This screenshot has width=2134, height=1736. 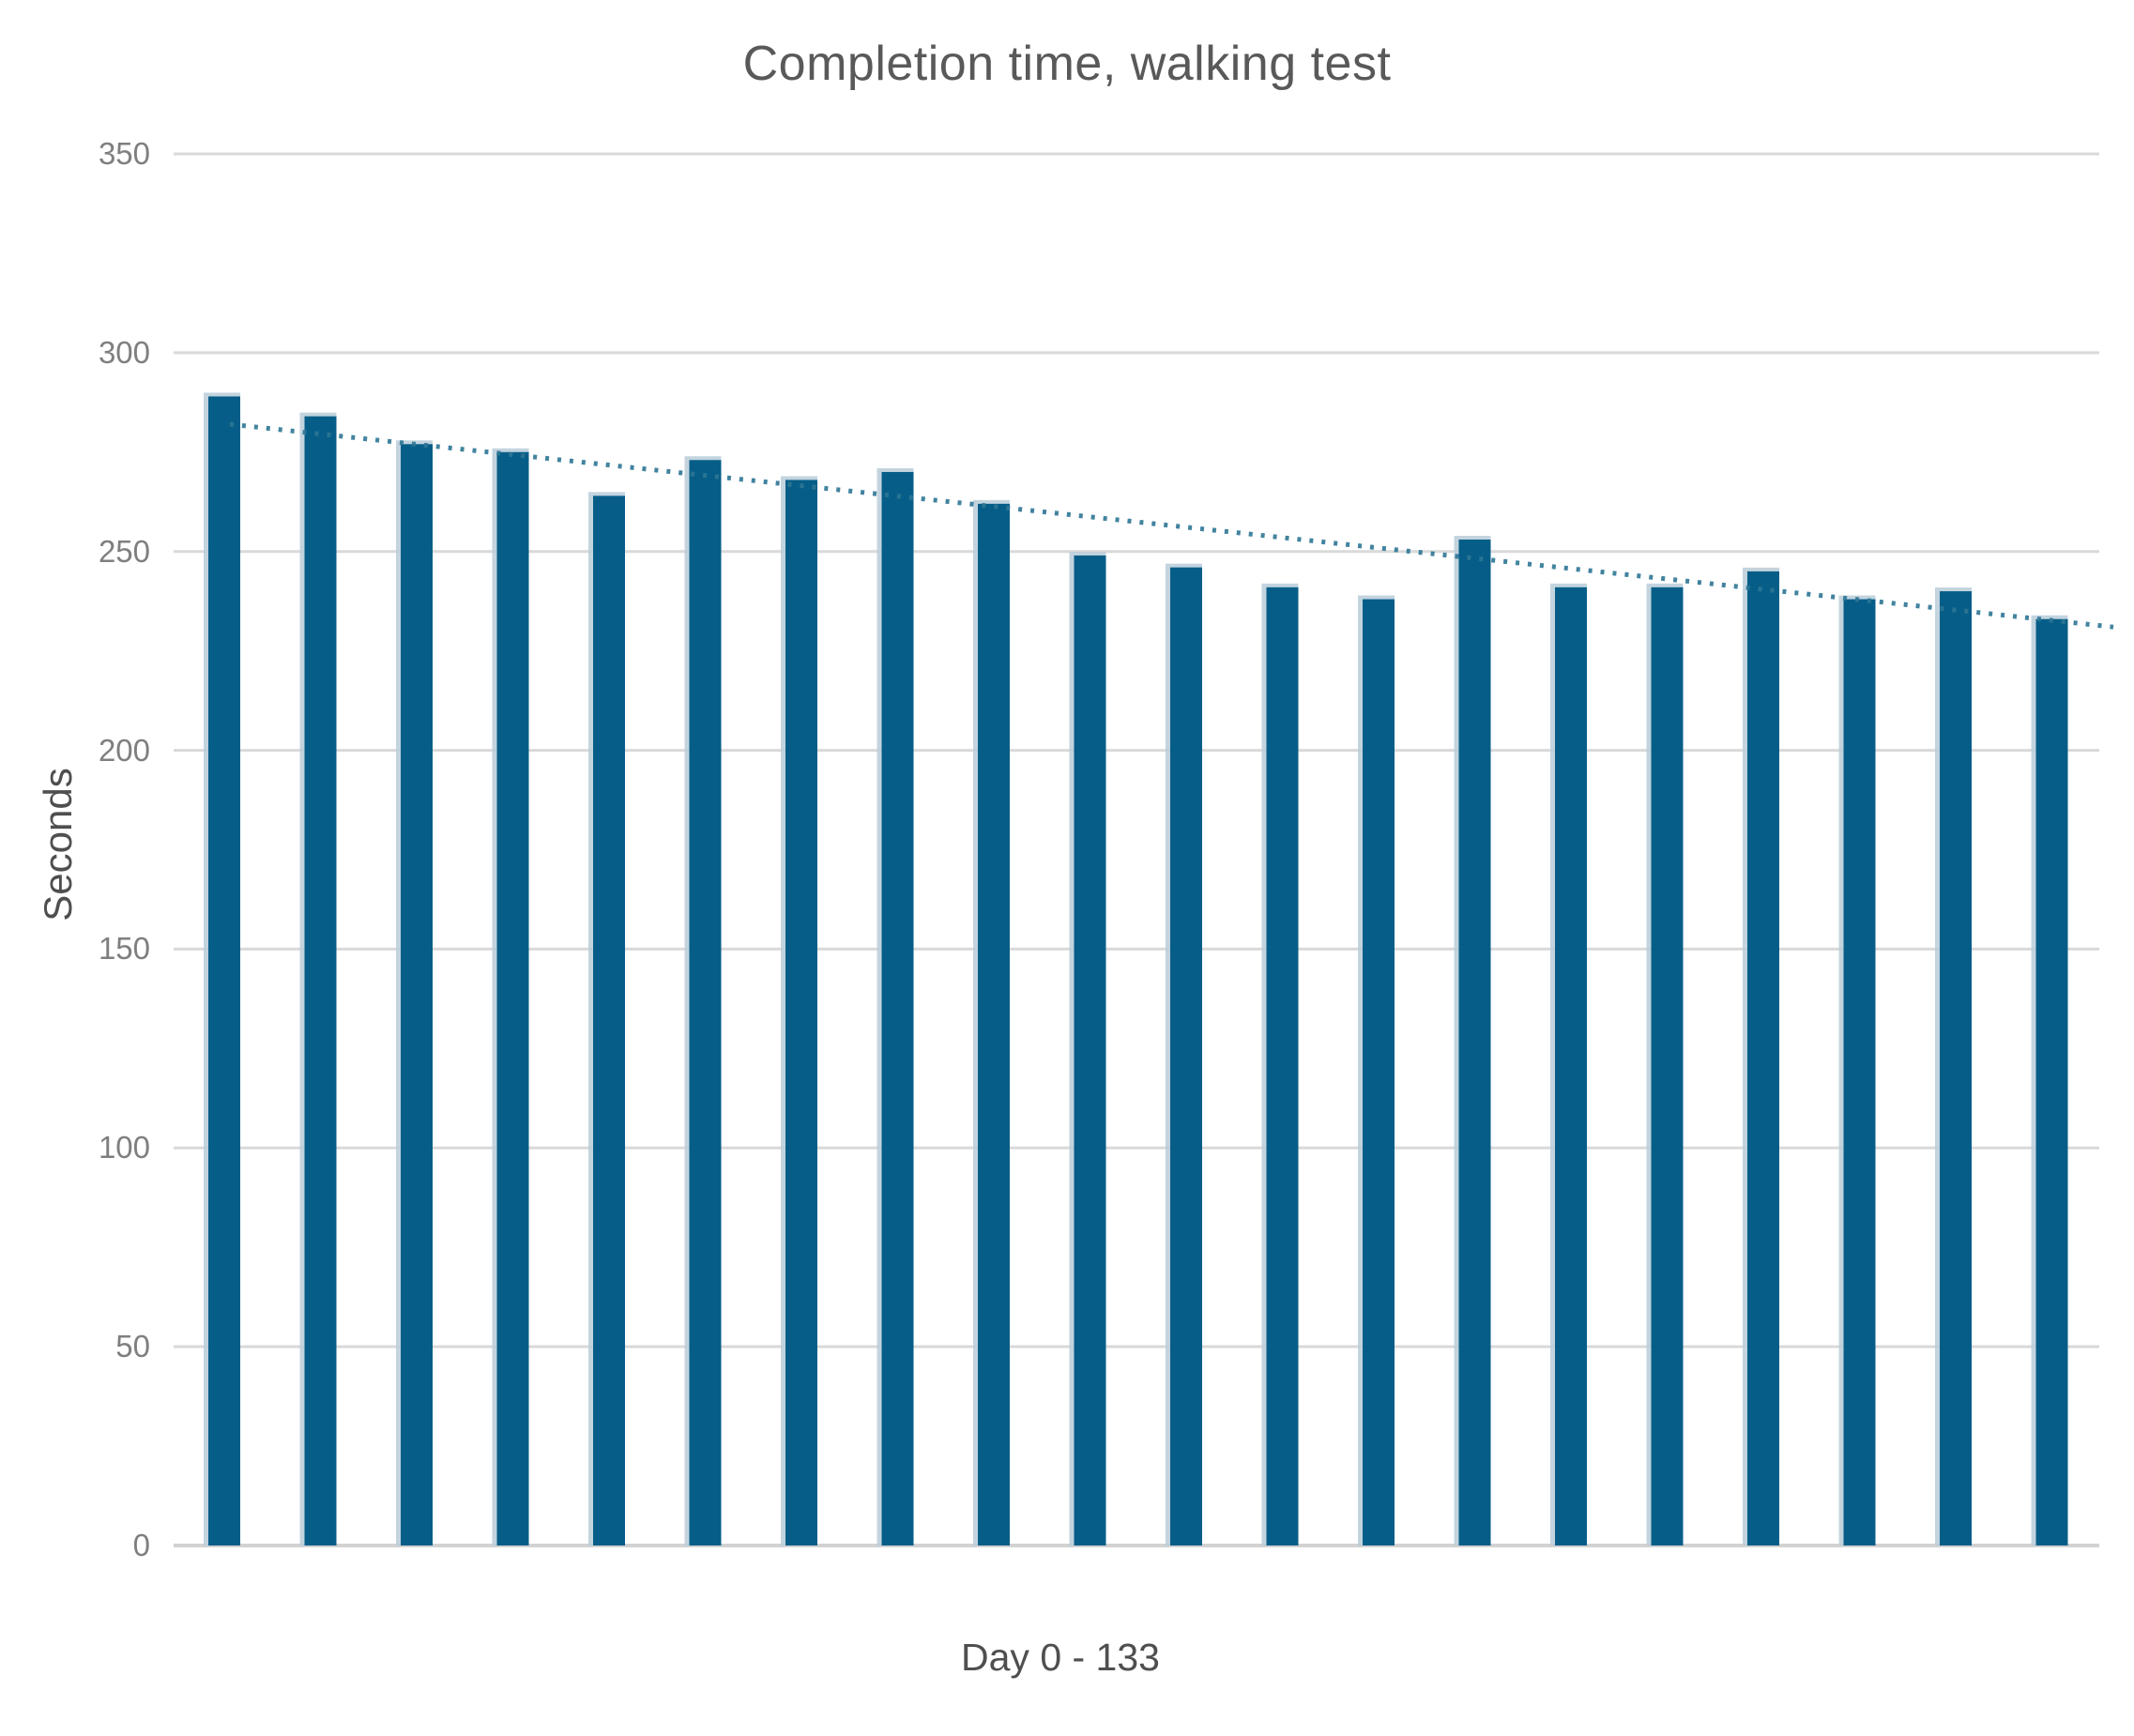 What do you see at coordinates (141, 1545) in the screenshot?
I see `y-tick-label: 0` at bounding box center [141, 1545].